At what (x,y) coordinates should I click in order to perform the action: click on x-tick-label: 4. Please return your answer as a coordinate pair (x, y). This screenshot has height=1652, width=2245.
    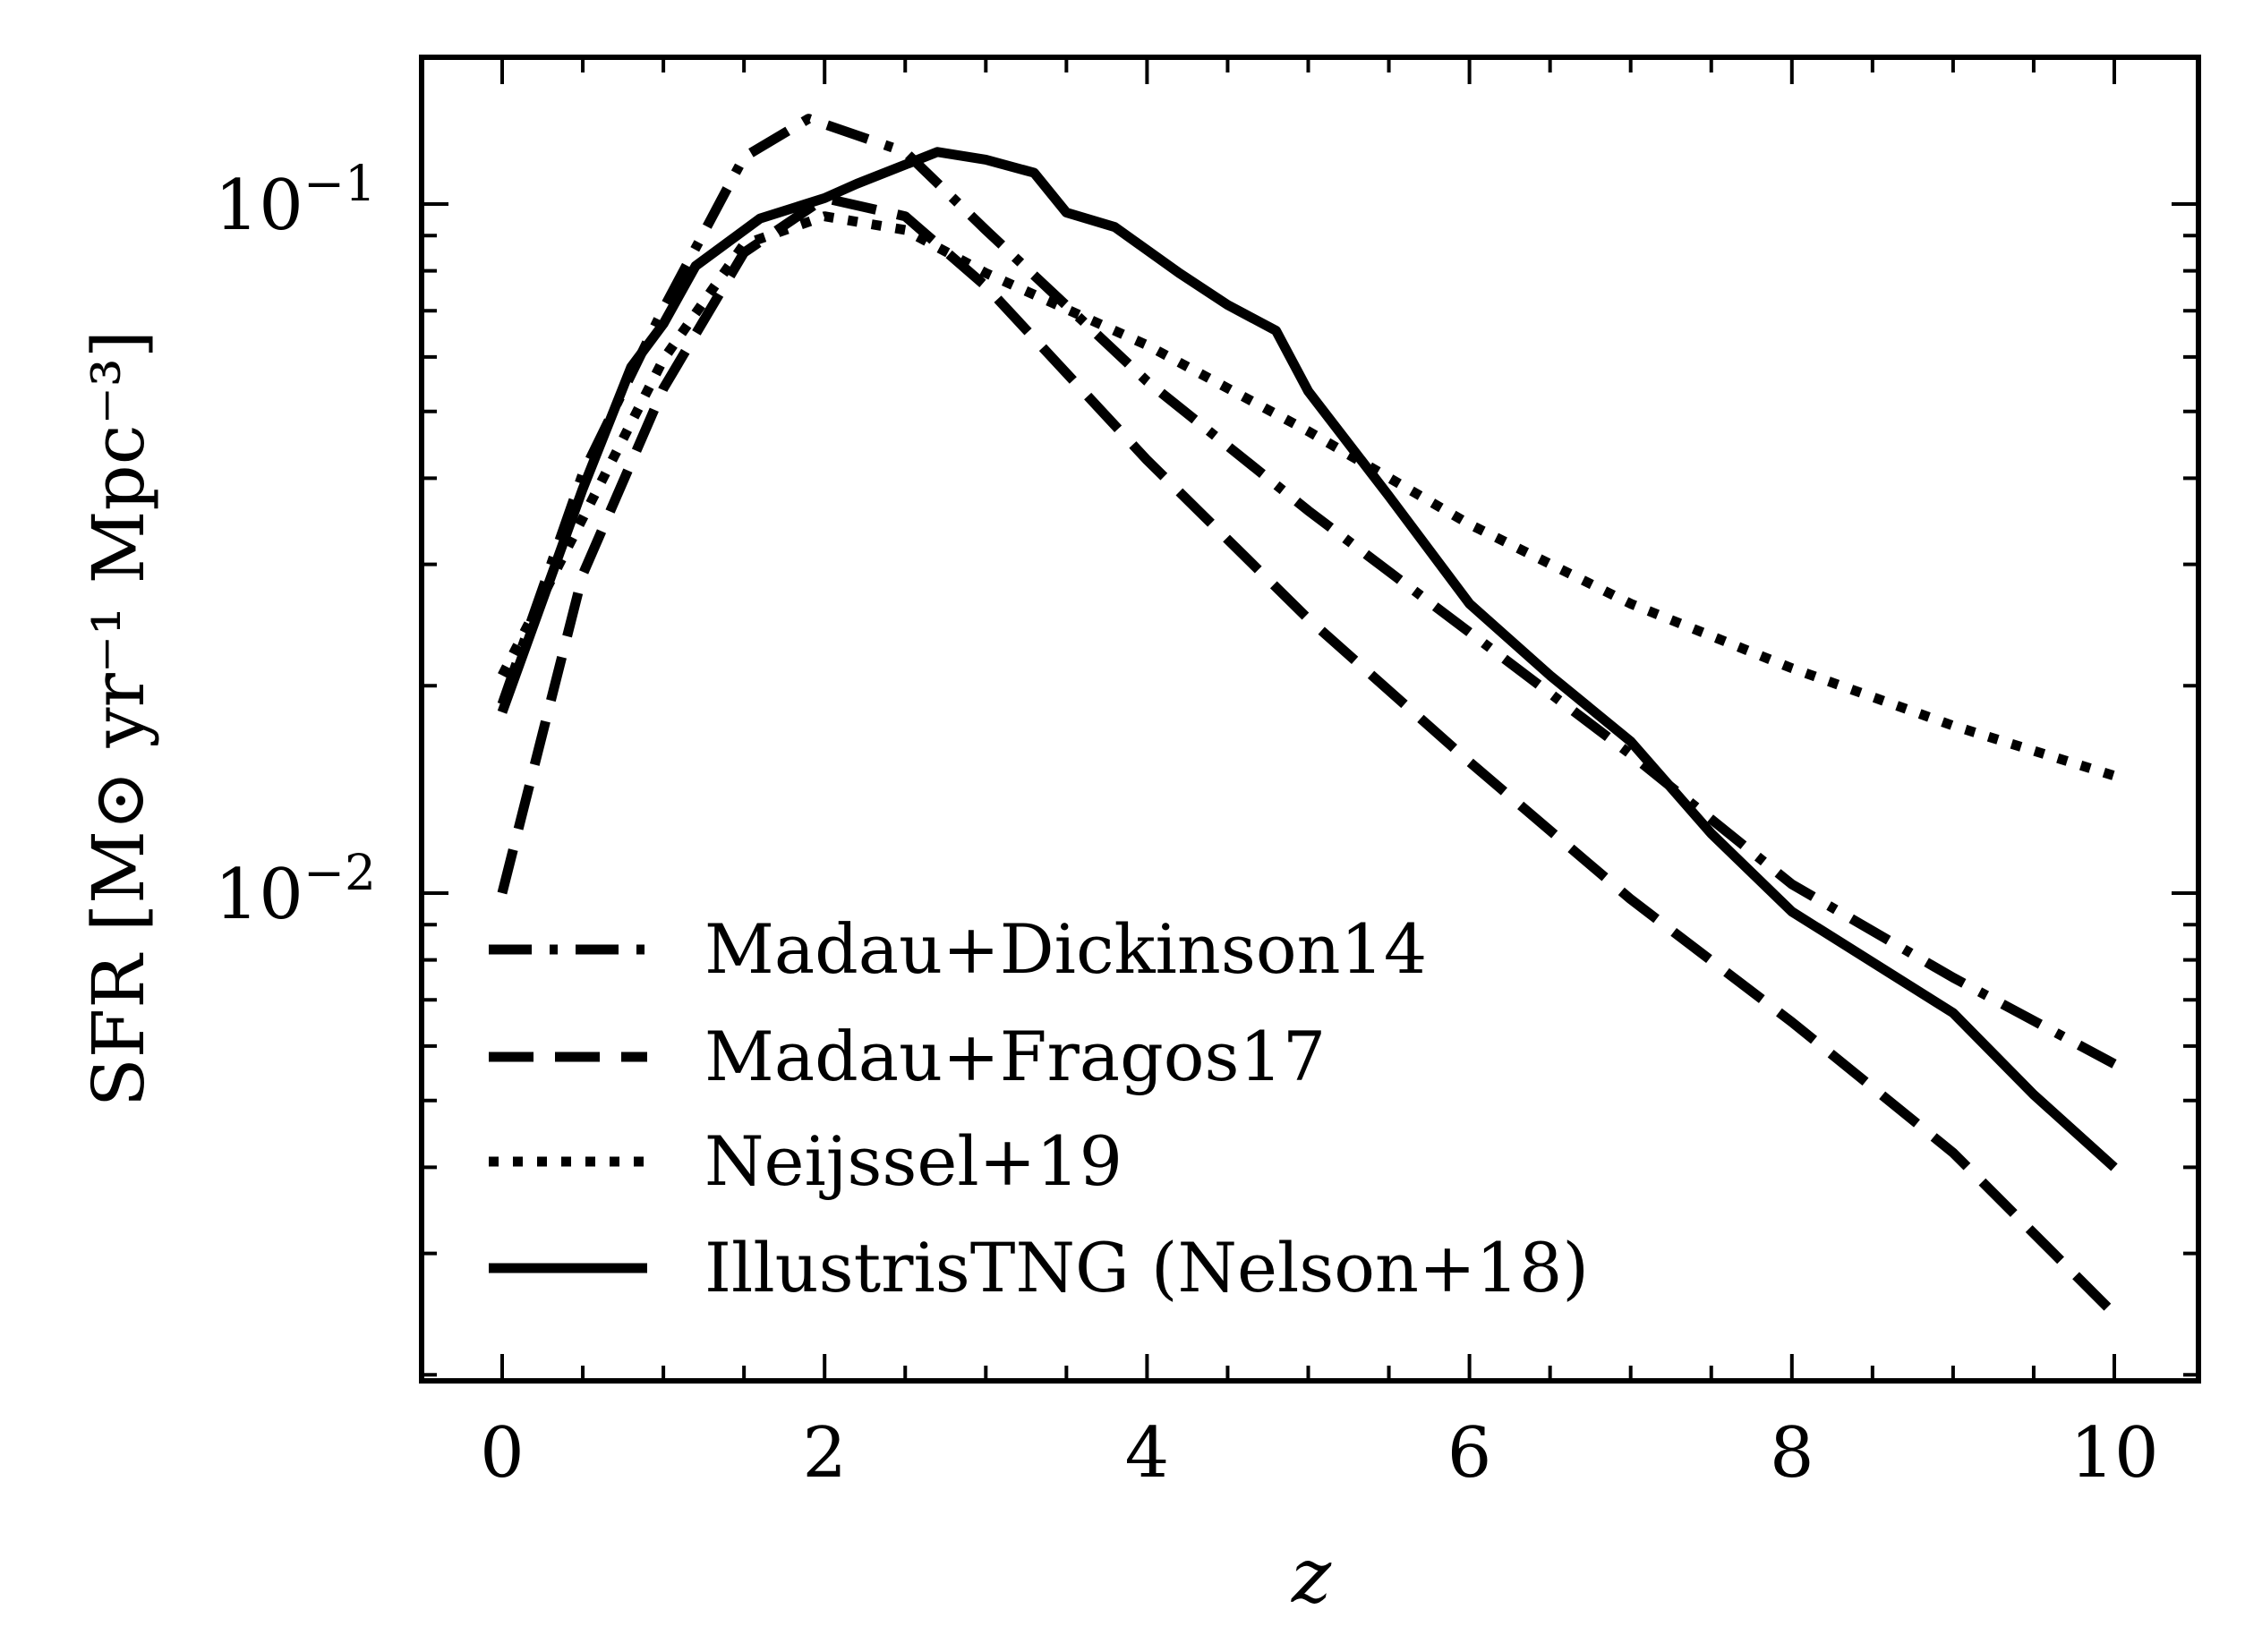
    Looking at the image, I should click on (1148, 1453).